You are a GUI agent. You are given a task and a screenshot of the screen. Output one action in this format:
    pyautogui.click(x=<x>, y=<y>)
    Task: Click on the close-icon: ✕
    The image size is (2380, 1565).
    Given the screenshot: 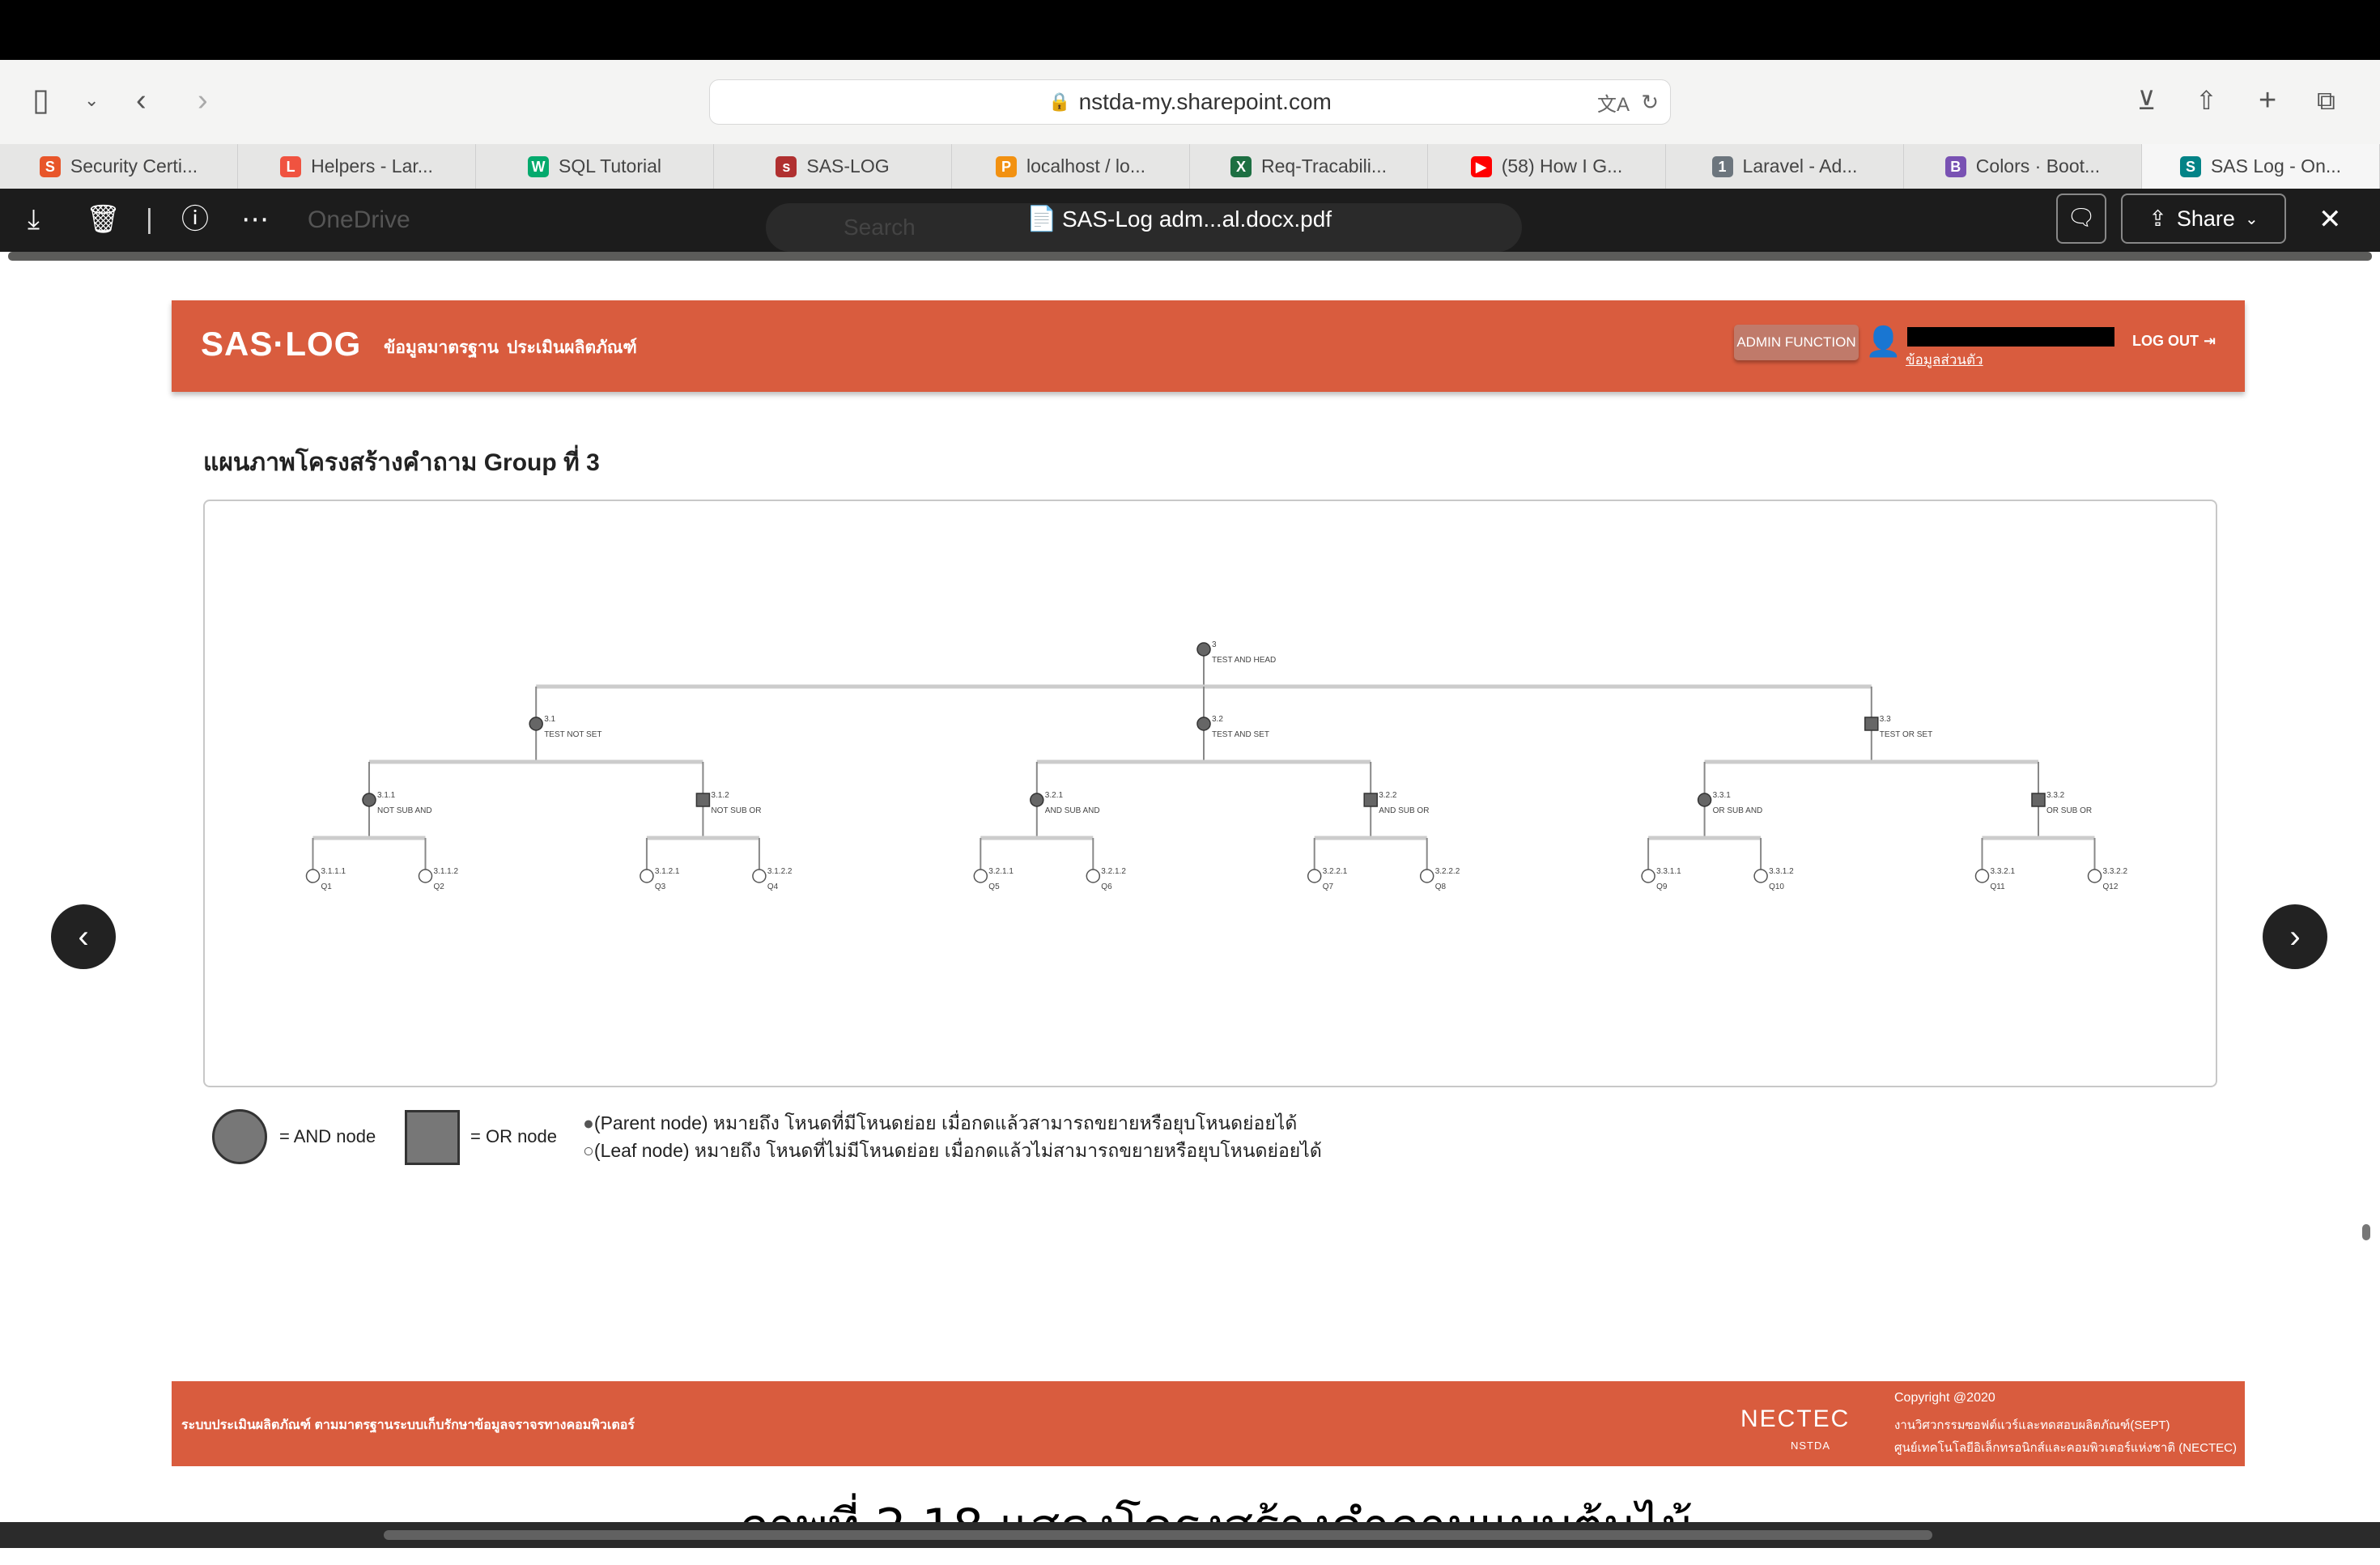 What is the action you would take?
    pyautogui.click(x=2330, y=220)
    